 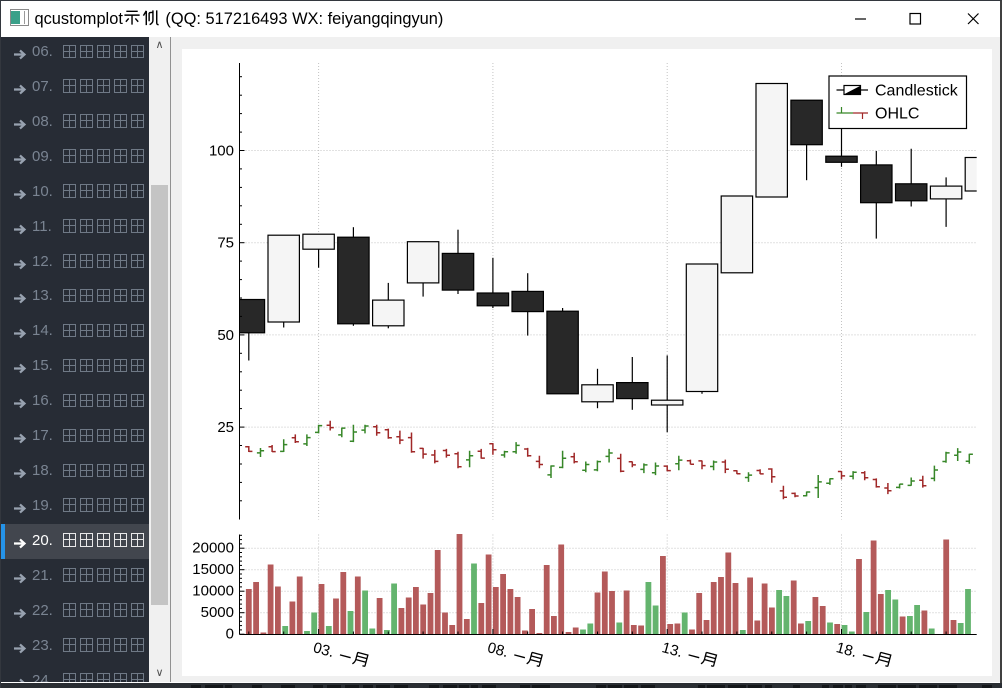 I want to click on svg-text: 25, so click(x=225, y=427).